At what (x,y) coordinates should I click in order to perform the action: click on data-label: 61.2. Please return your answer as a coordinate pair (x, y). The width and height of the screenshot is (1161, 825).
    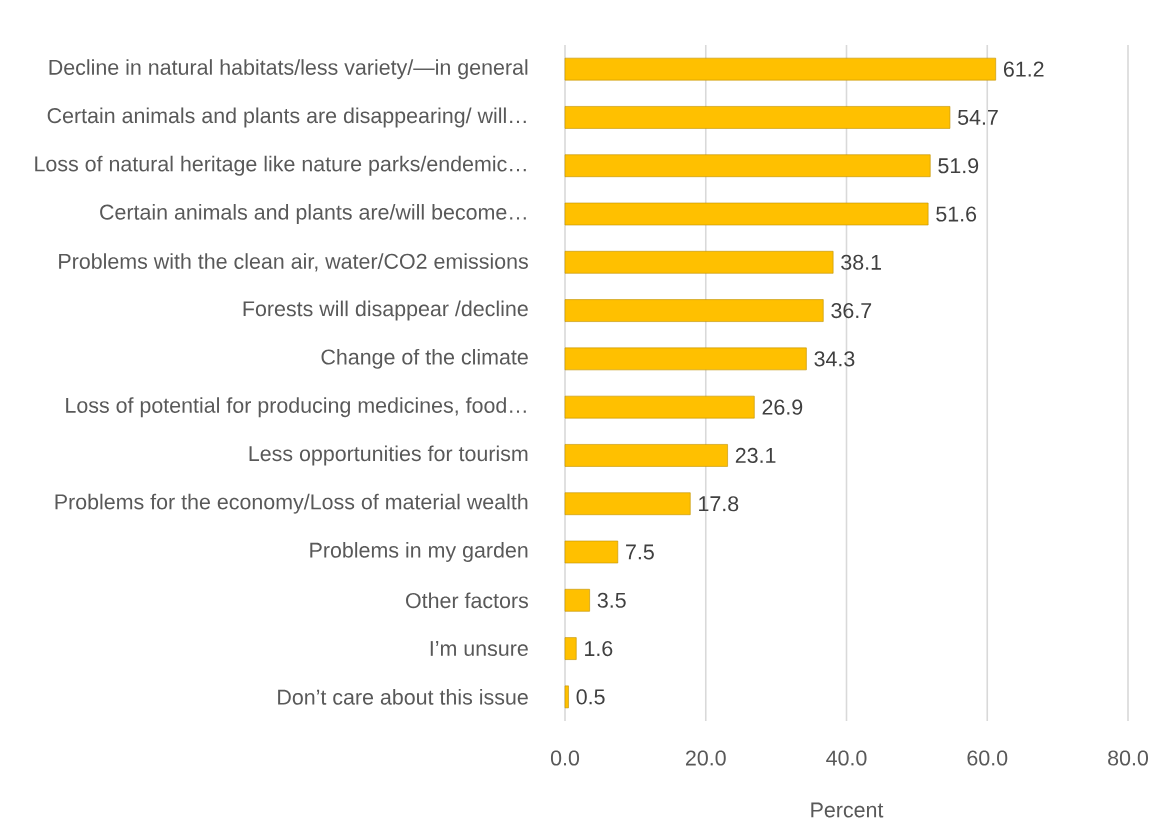
    Looking at the image, I should click on (1023, 69).